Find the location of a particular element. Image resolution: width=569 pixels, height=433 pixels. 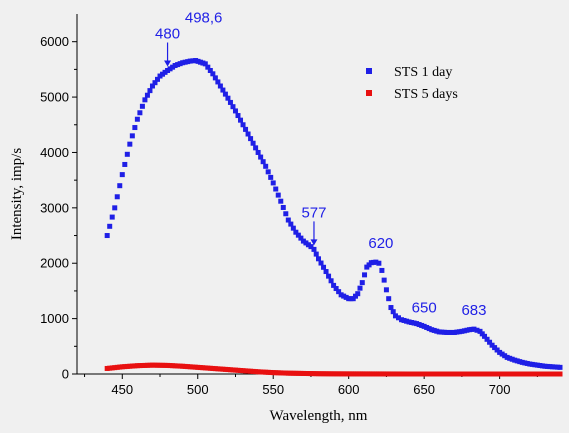

x-axis-title: Wavelength, nm is located at coordinates (319, 416).